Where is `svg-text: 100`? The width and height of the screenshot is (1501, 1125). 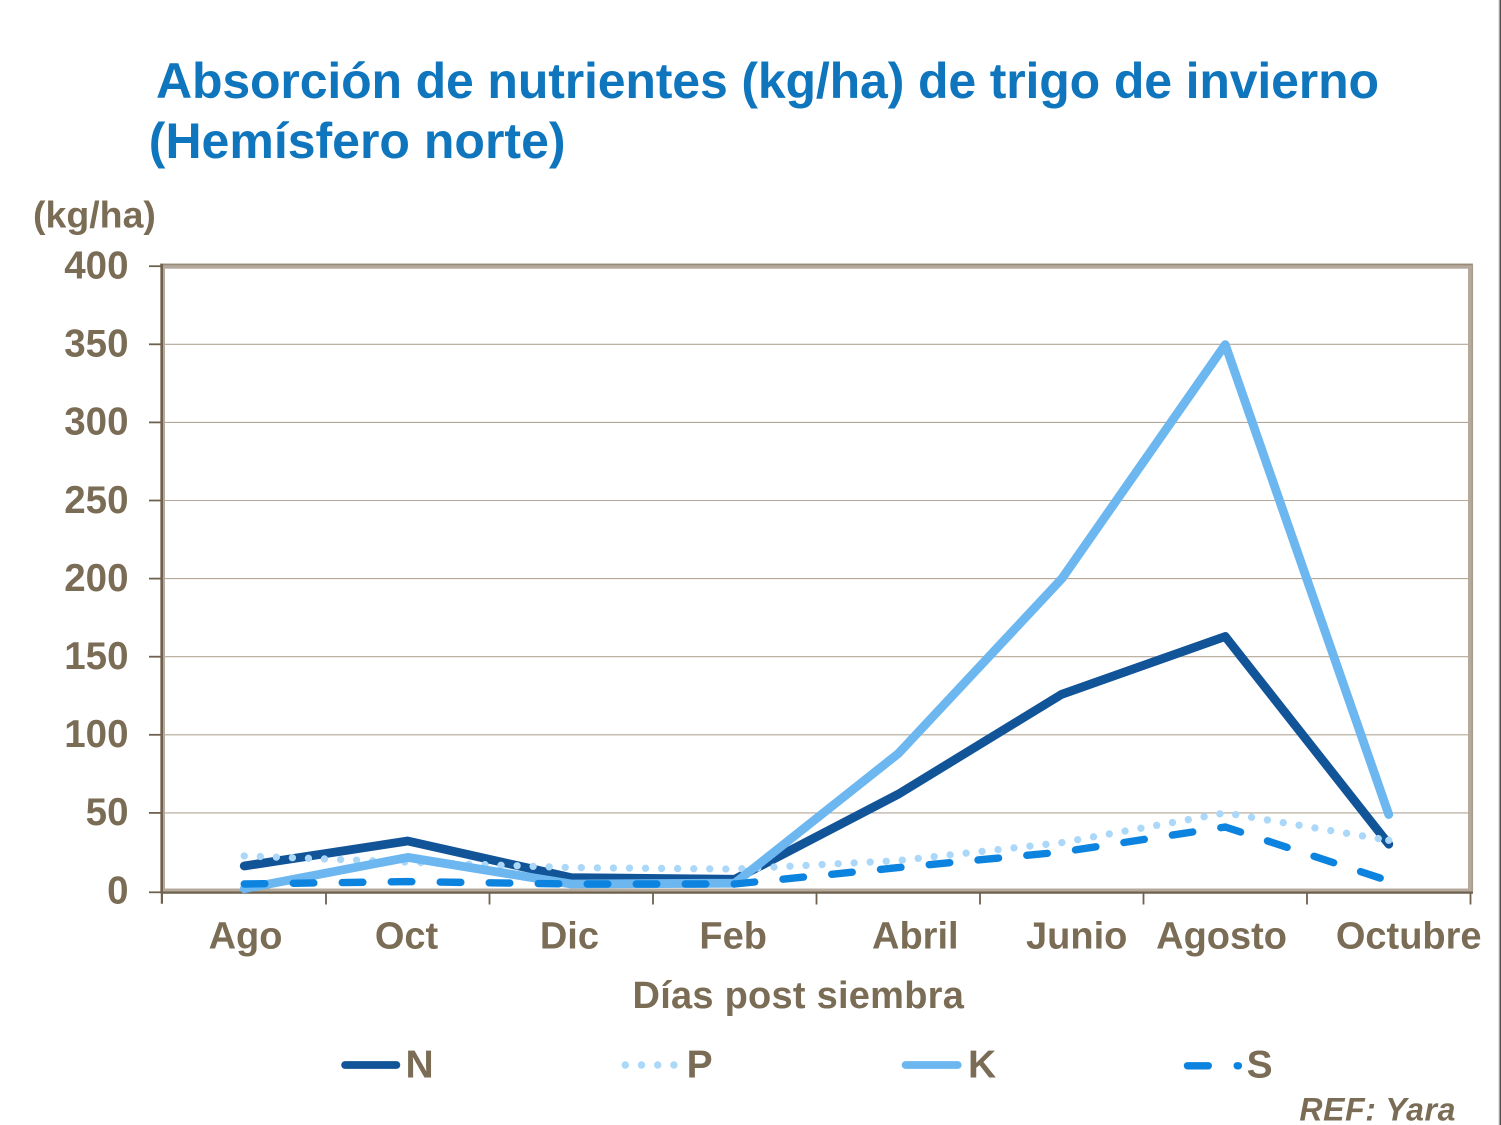 svg-text: 100 is located at coordinates (96, 734).